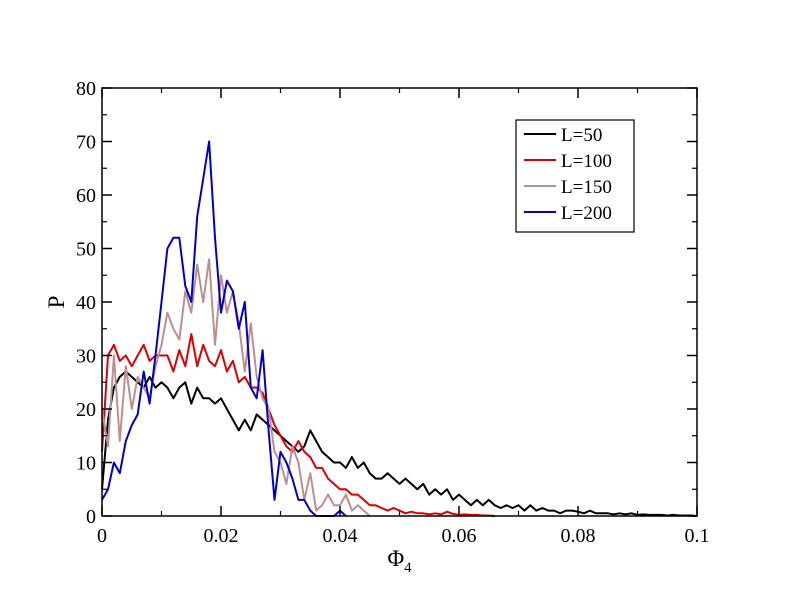 This screenshot has width=792, height=607. I want to click on y-tick-label: 50, so click(86, 250).